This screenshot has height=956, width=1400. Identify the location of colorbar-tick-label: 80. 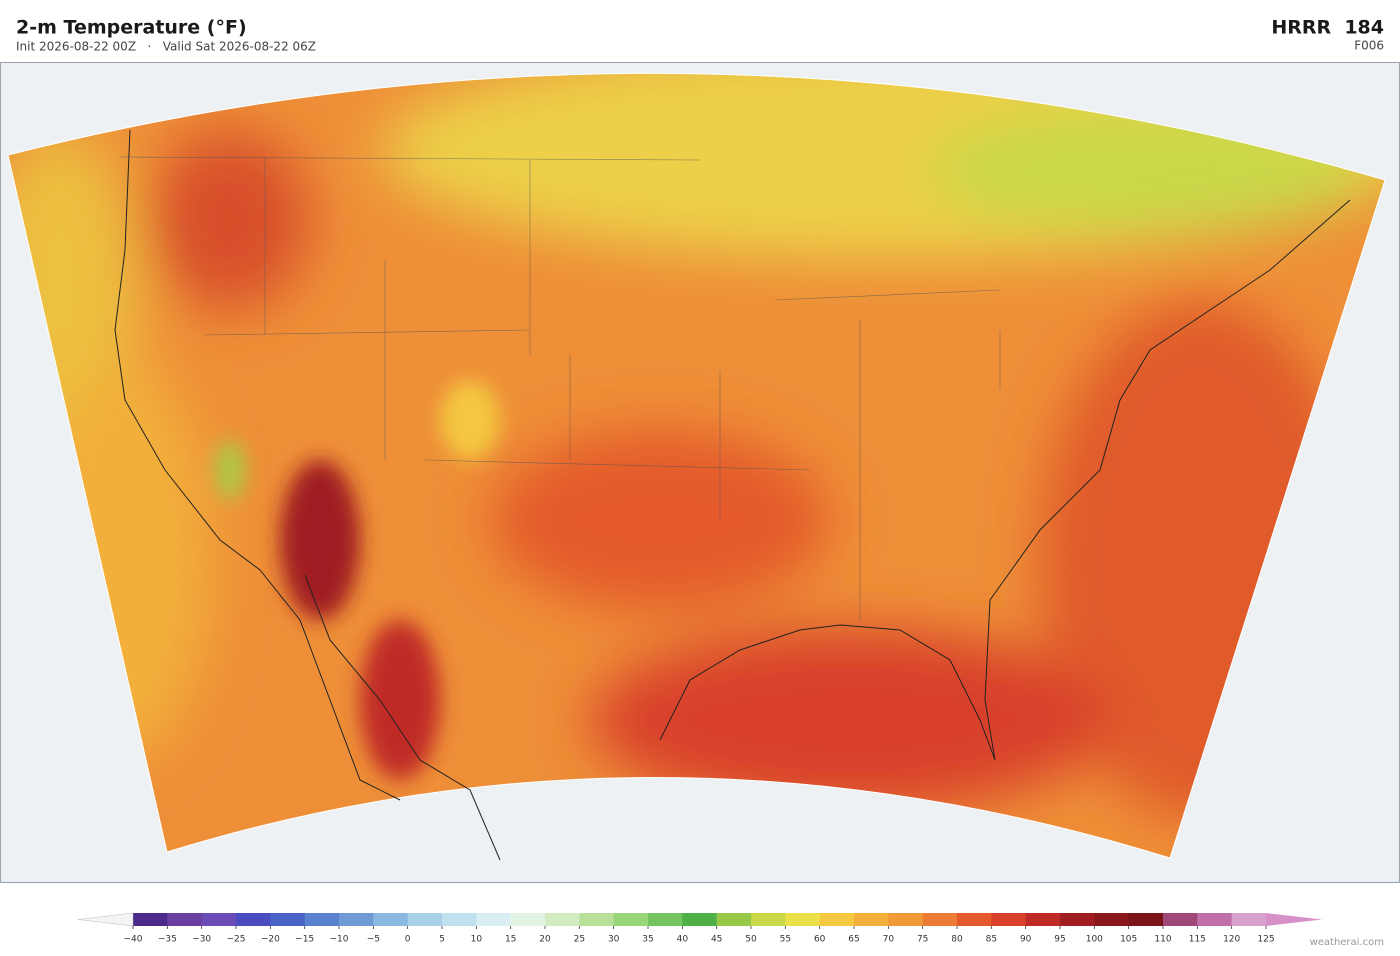
(957, 940).